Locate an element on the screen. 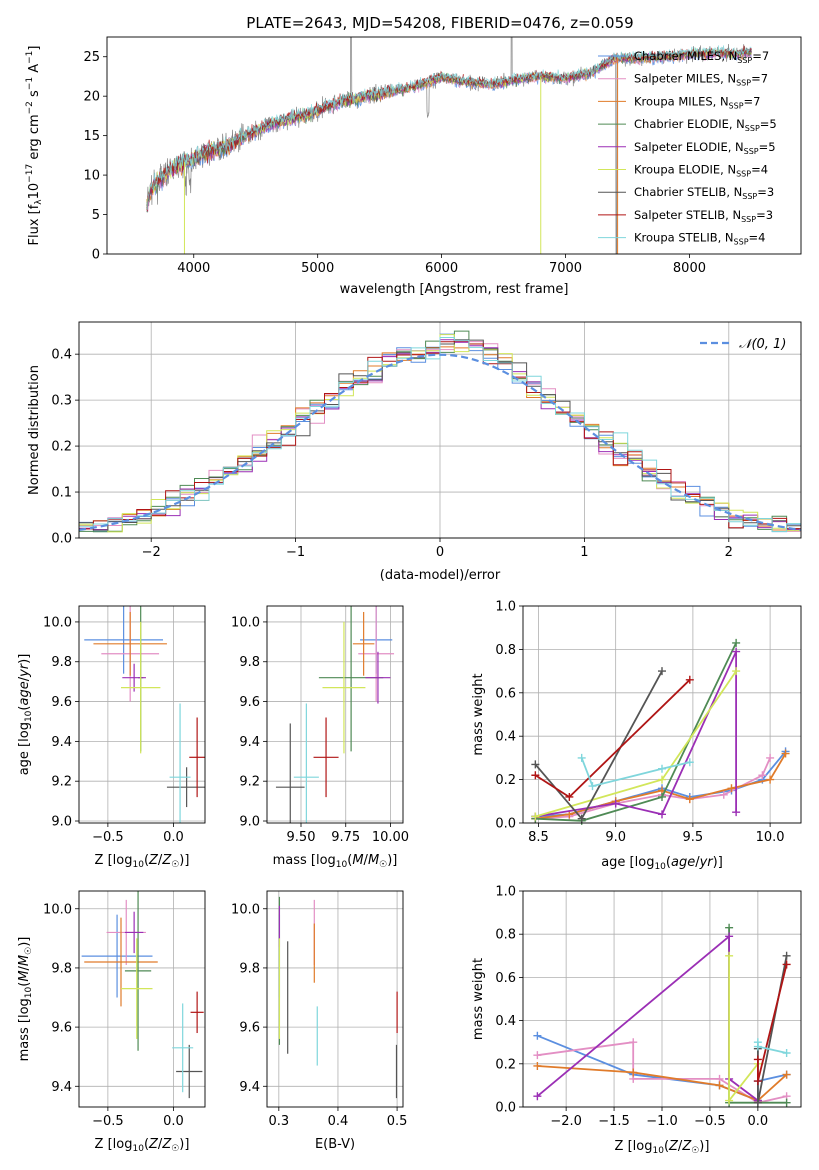 This screenshot has width=819, height=1170. residuals-xtick-label: 2 is located at coordinates (729, 552).